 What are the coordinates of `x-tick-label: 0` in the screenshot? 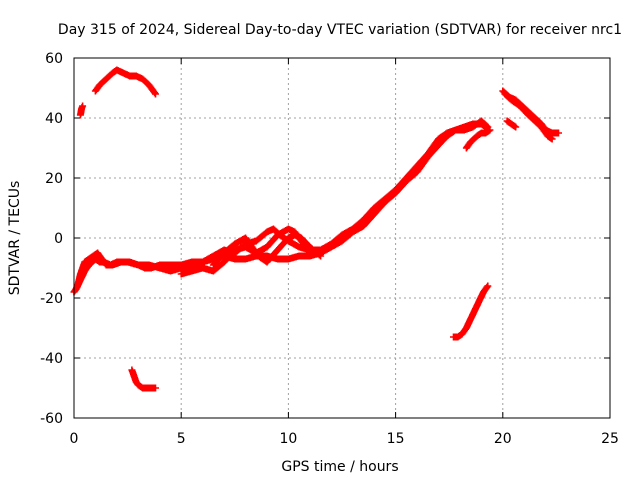 It's located at (74, 439).